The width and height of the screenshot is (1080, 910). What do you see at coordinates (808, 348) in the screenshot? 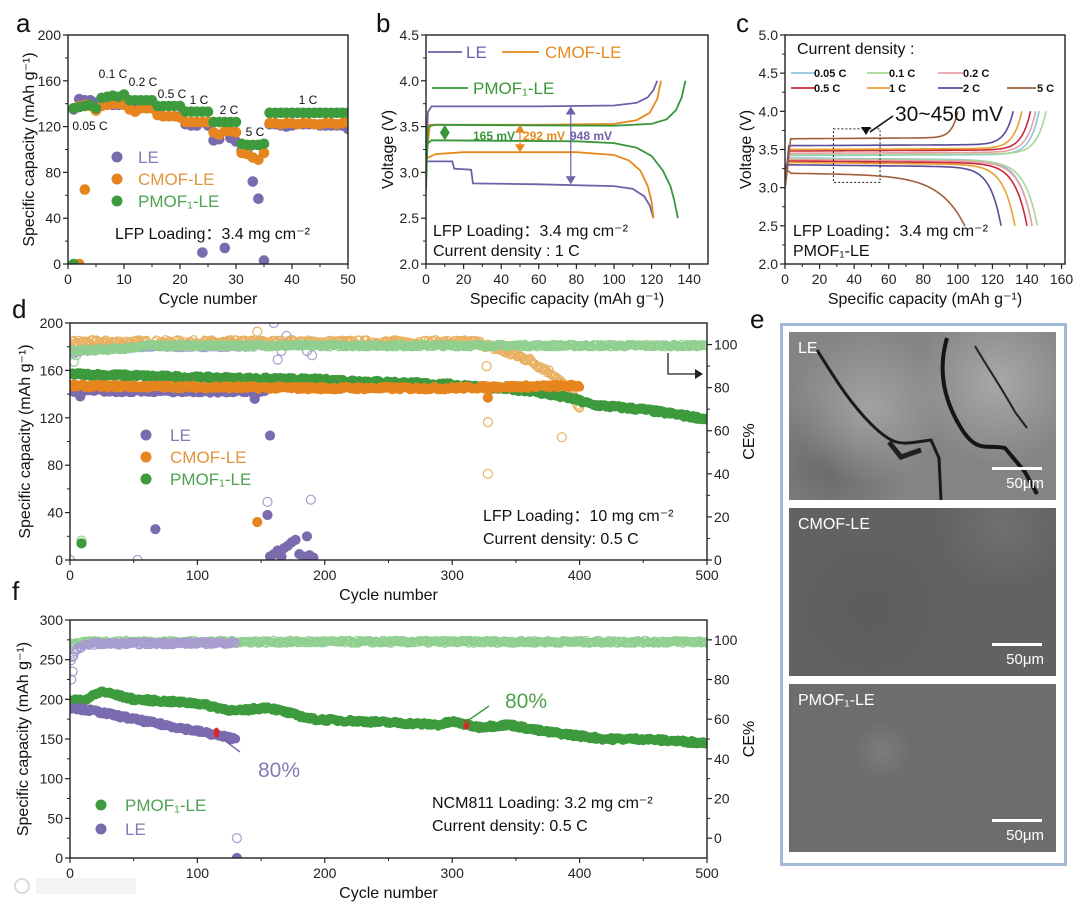
I see `sem-label: LE` at bounding box center [808, 348].